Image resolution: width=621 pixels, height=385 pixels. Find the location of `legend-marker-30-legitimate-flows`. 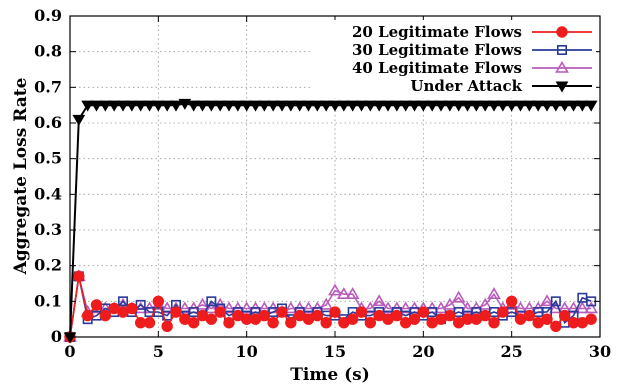

legend-marker-30-legitimate-flows is located at coordinates (561, 49).